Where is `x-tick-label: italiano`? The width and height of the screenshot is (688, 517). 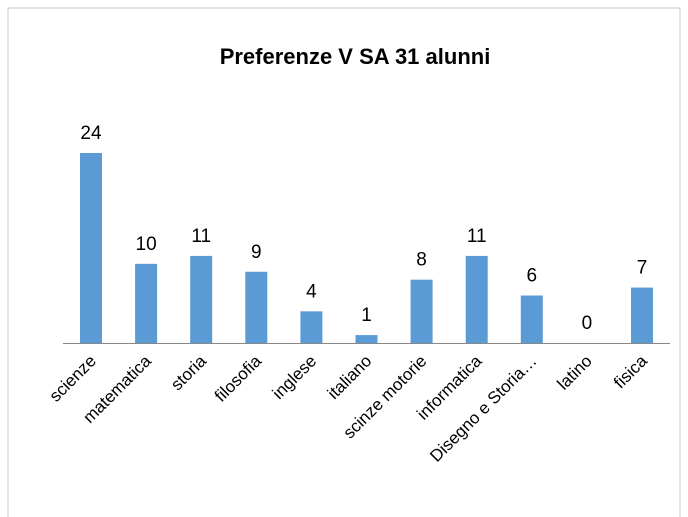
x-tick-label: italiano is located at coordinates (350, 377).